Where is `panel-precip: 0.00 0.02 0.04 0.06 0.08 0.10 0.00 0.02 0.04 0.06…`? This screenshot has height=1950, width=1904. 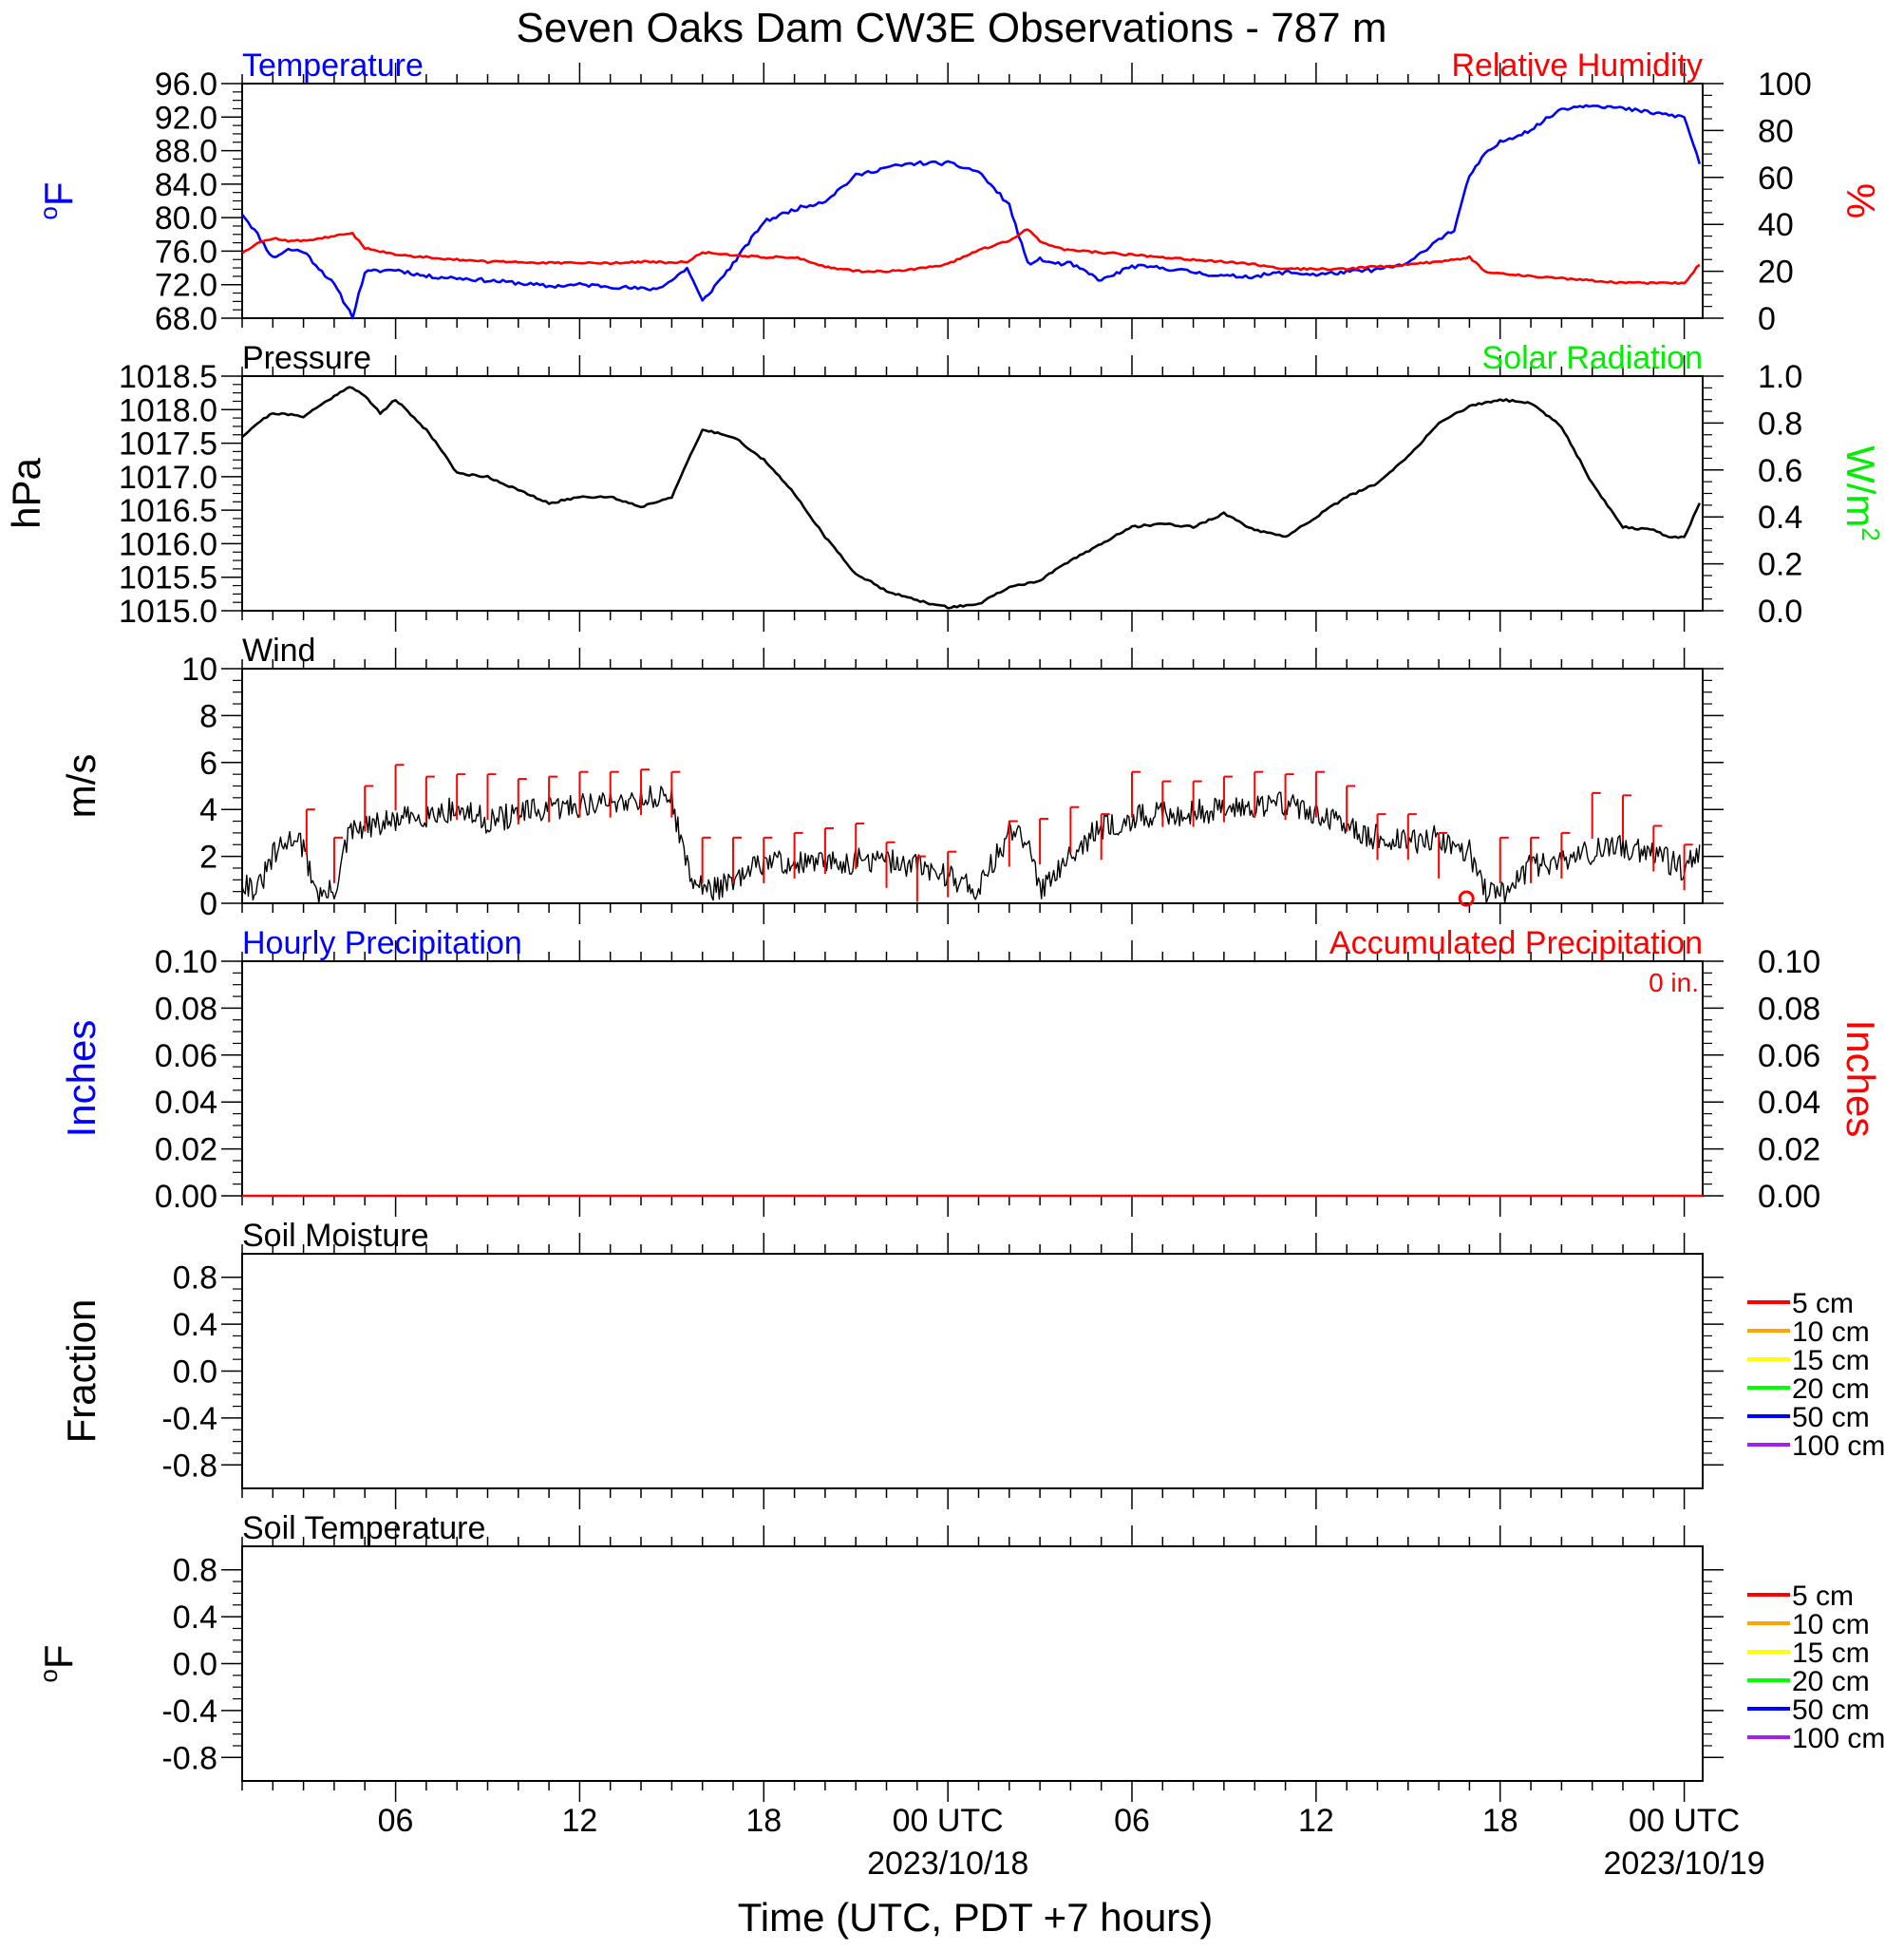
panel-precip: 0.00 0.02 0.04 0.06 0.08 0.10 0.00 0.02 0.04 0.06… is located at coordinates (971, 1071).